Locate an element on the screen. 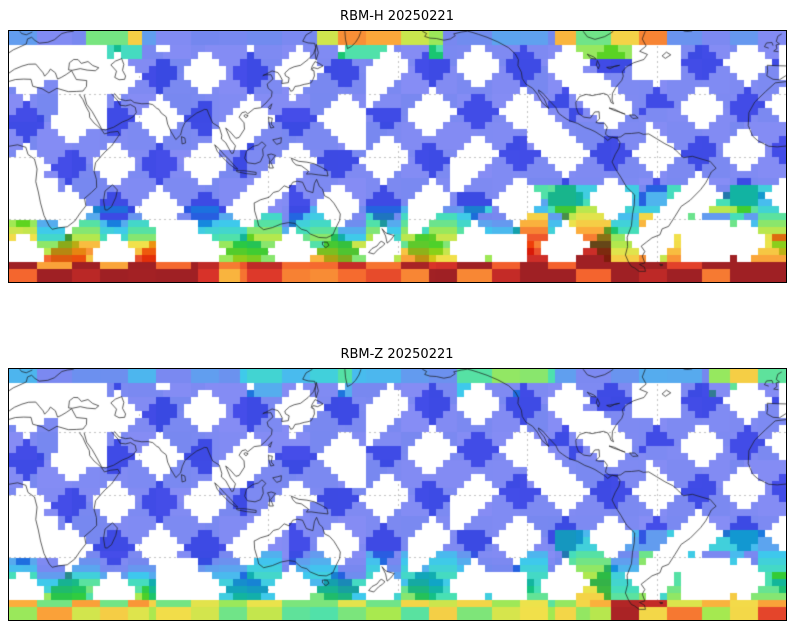 This screenshot has width=794, height=633. plot-title-rbm-h: RBM-H 20250221 is located at coordinates (397, 16).